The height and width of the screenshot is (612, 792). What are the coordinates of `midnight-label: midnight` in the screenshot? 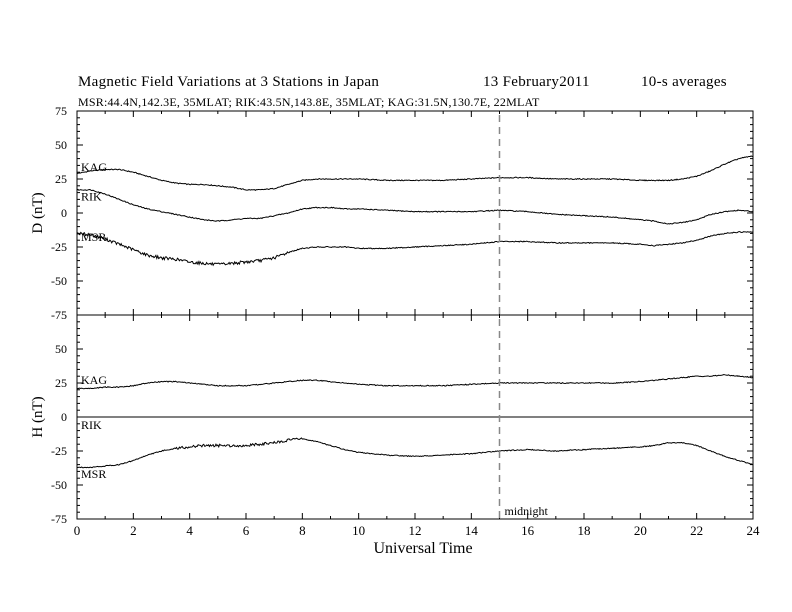 It's located at (527, 511).